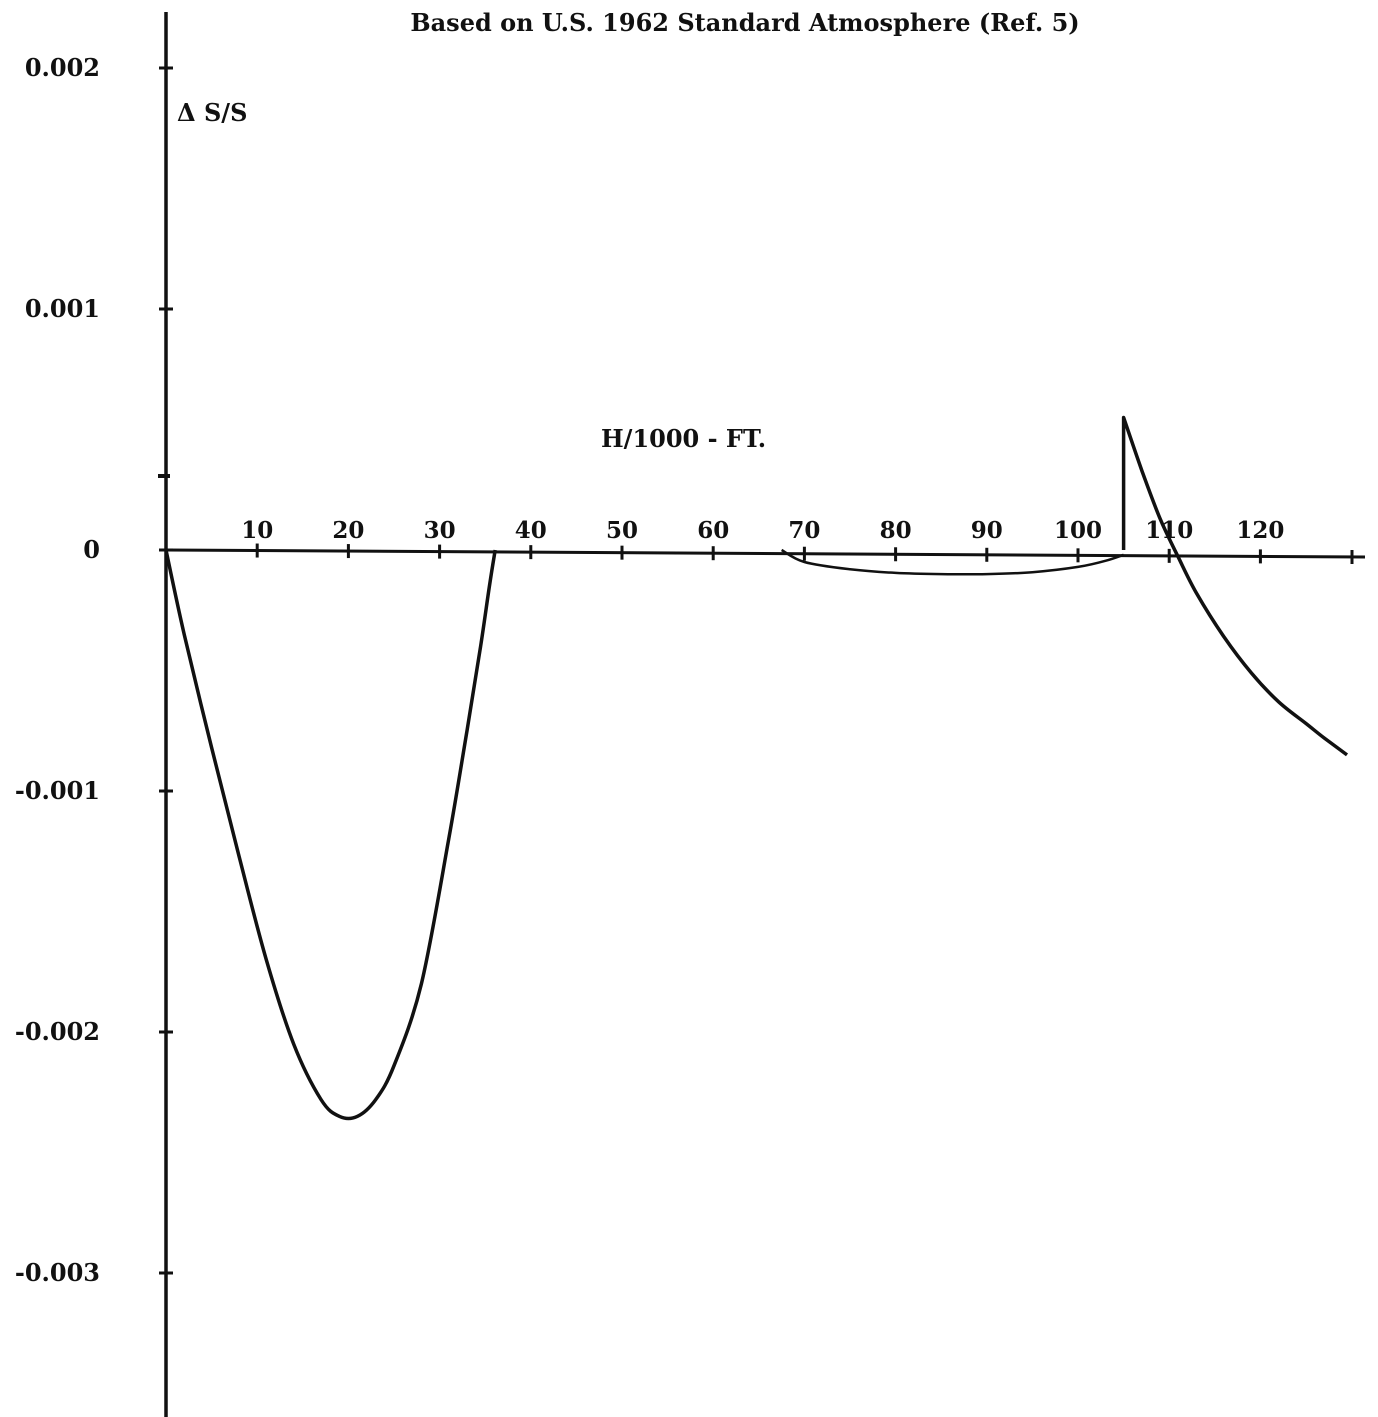 The image size is (1378, 1417). What do you see at coordinates (1078, 530) in the screenshot?
I see `x-tick-label: 100` at bounding box center [1078, 530].